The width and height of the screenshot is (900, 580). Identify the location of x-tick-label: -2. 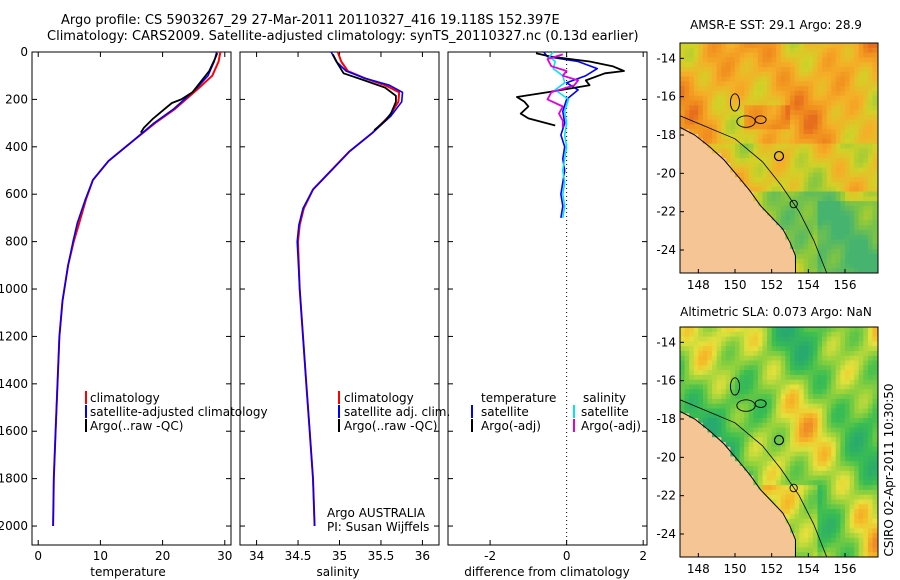
(490, 556).